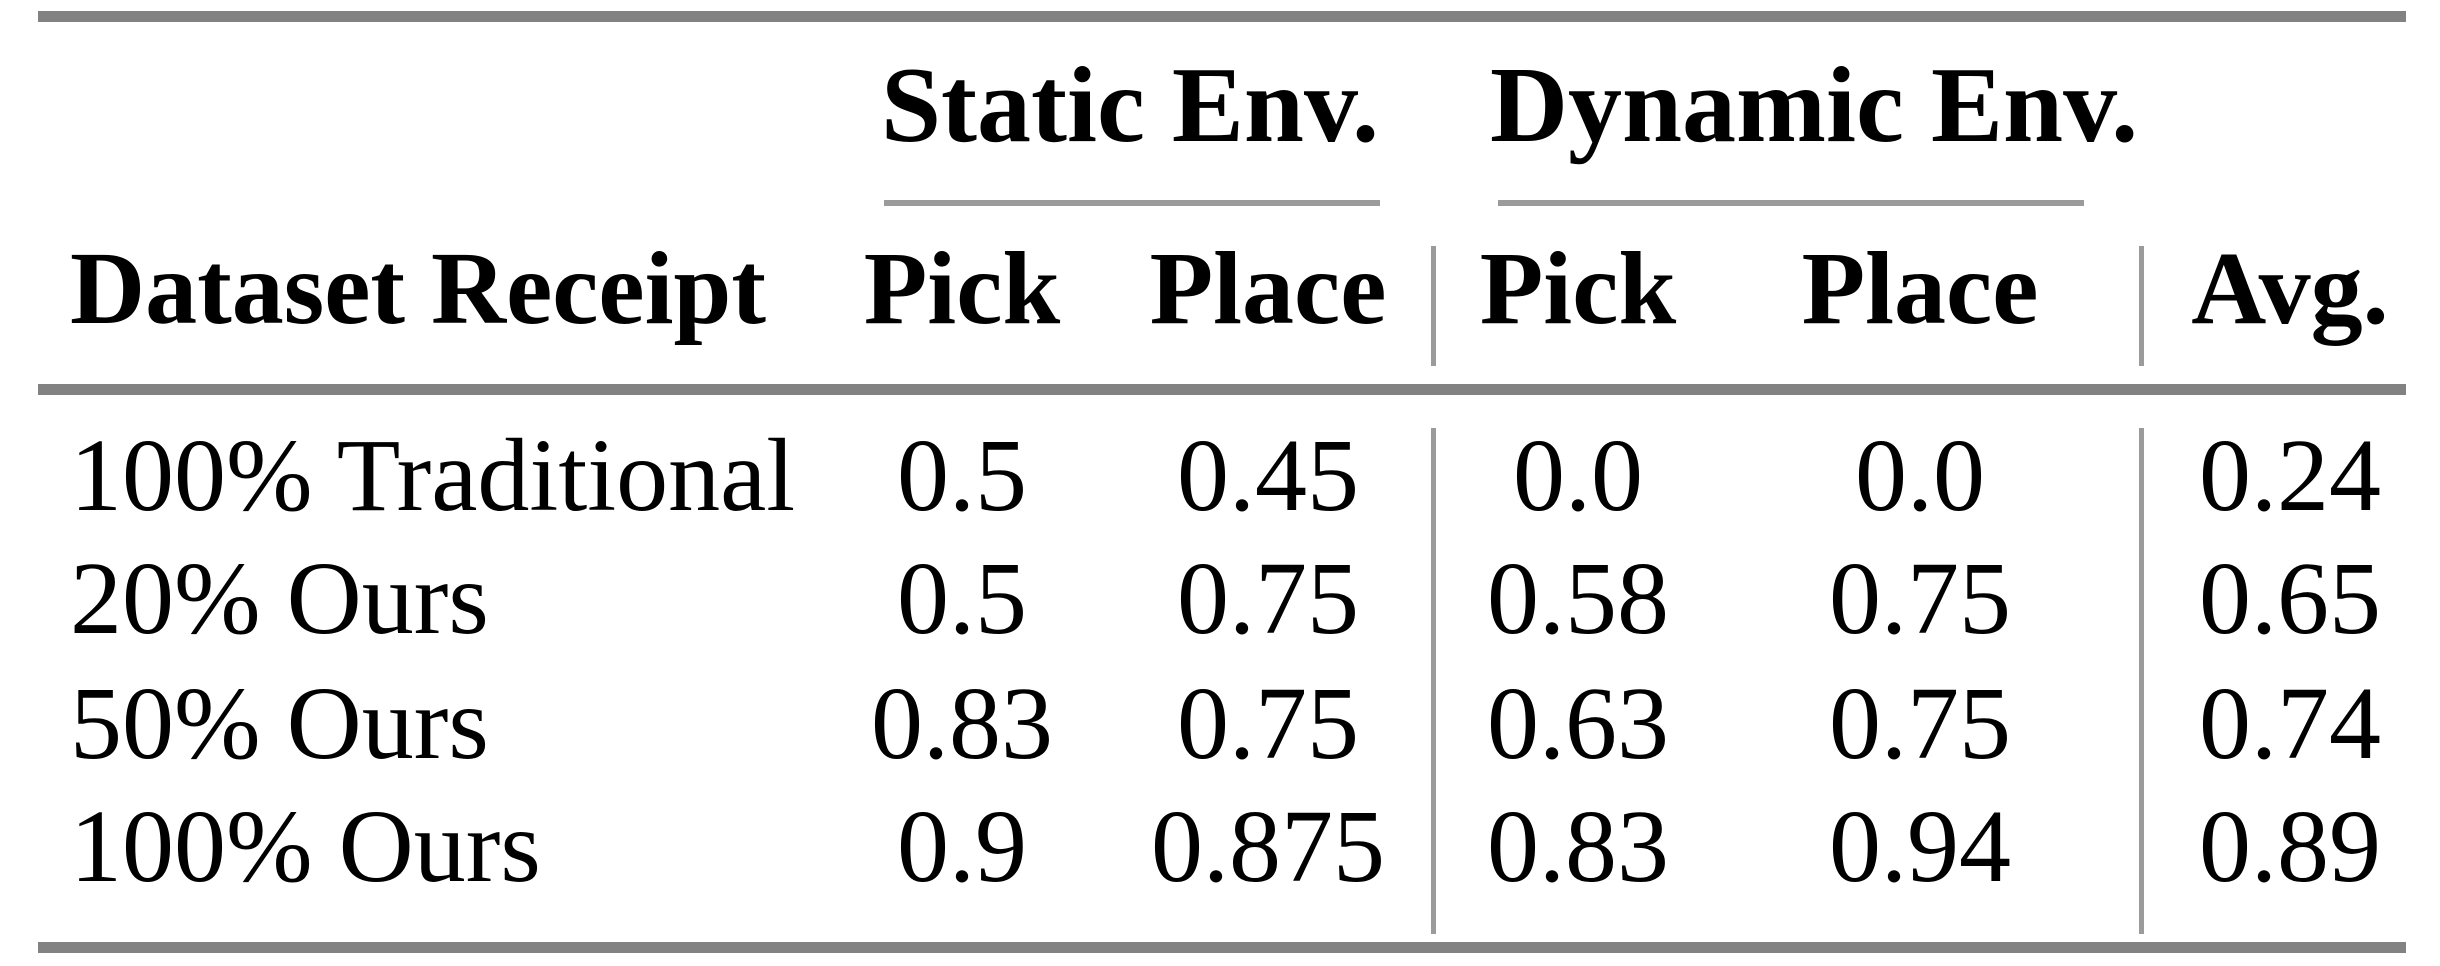 The image size is (2440, 966). Describe the element at coordinates (1222, 16) in the screenshot. I see `table-top-rule` at that location.